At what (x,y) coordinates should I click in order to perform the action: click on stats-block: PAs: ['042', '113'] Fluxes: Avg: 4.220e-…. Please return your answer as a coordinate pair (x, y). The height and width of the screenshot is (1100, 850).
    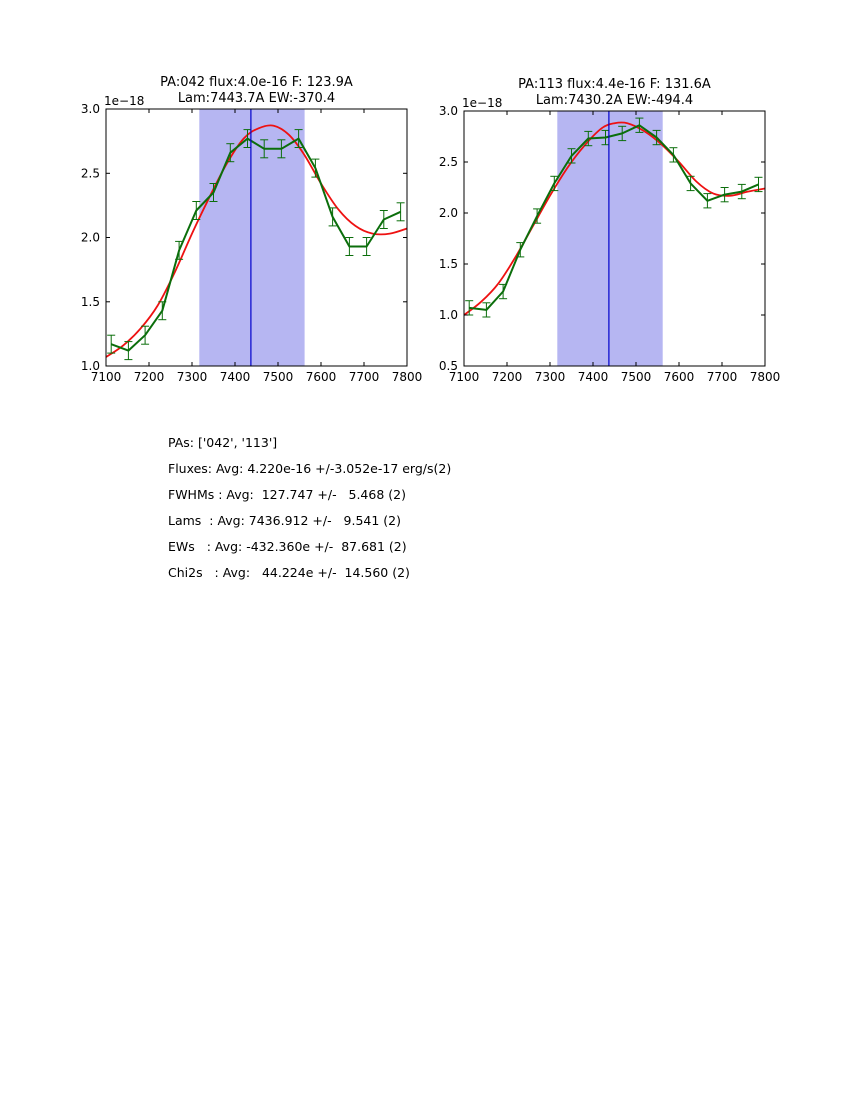
    Looking at the image, I should click on (309, 508).